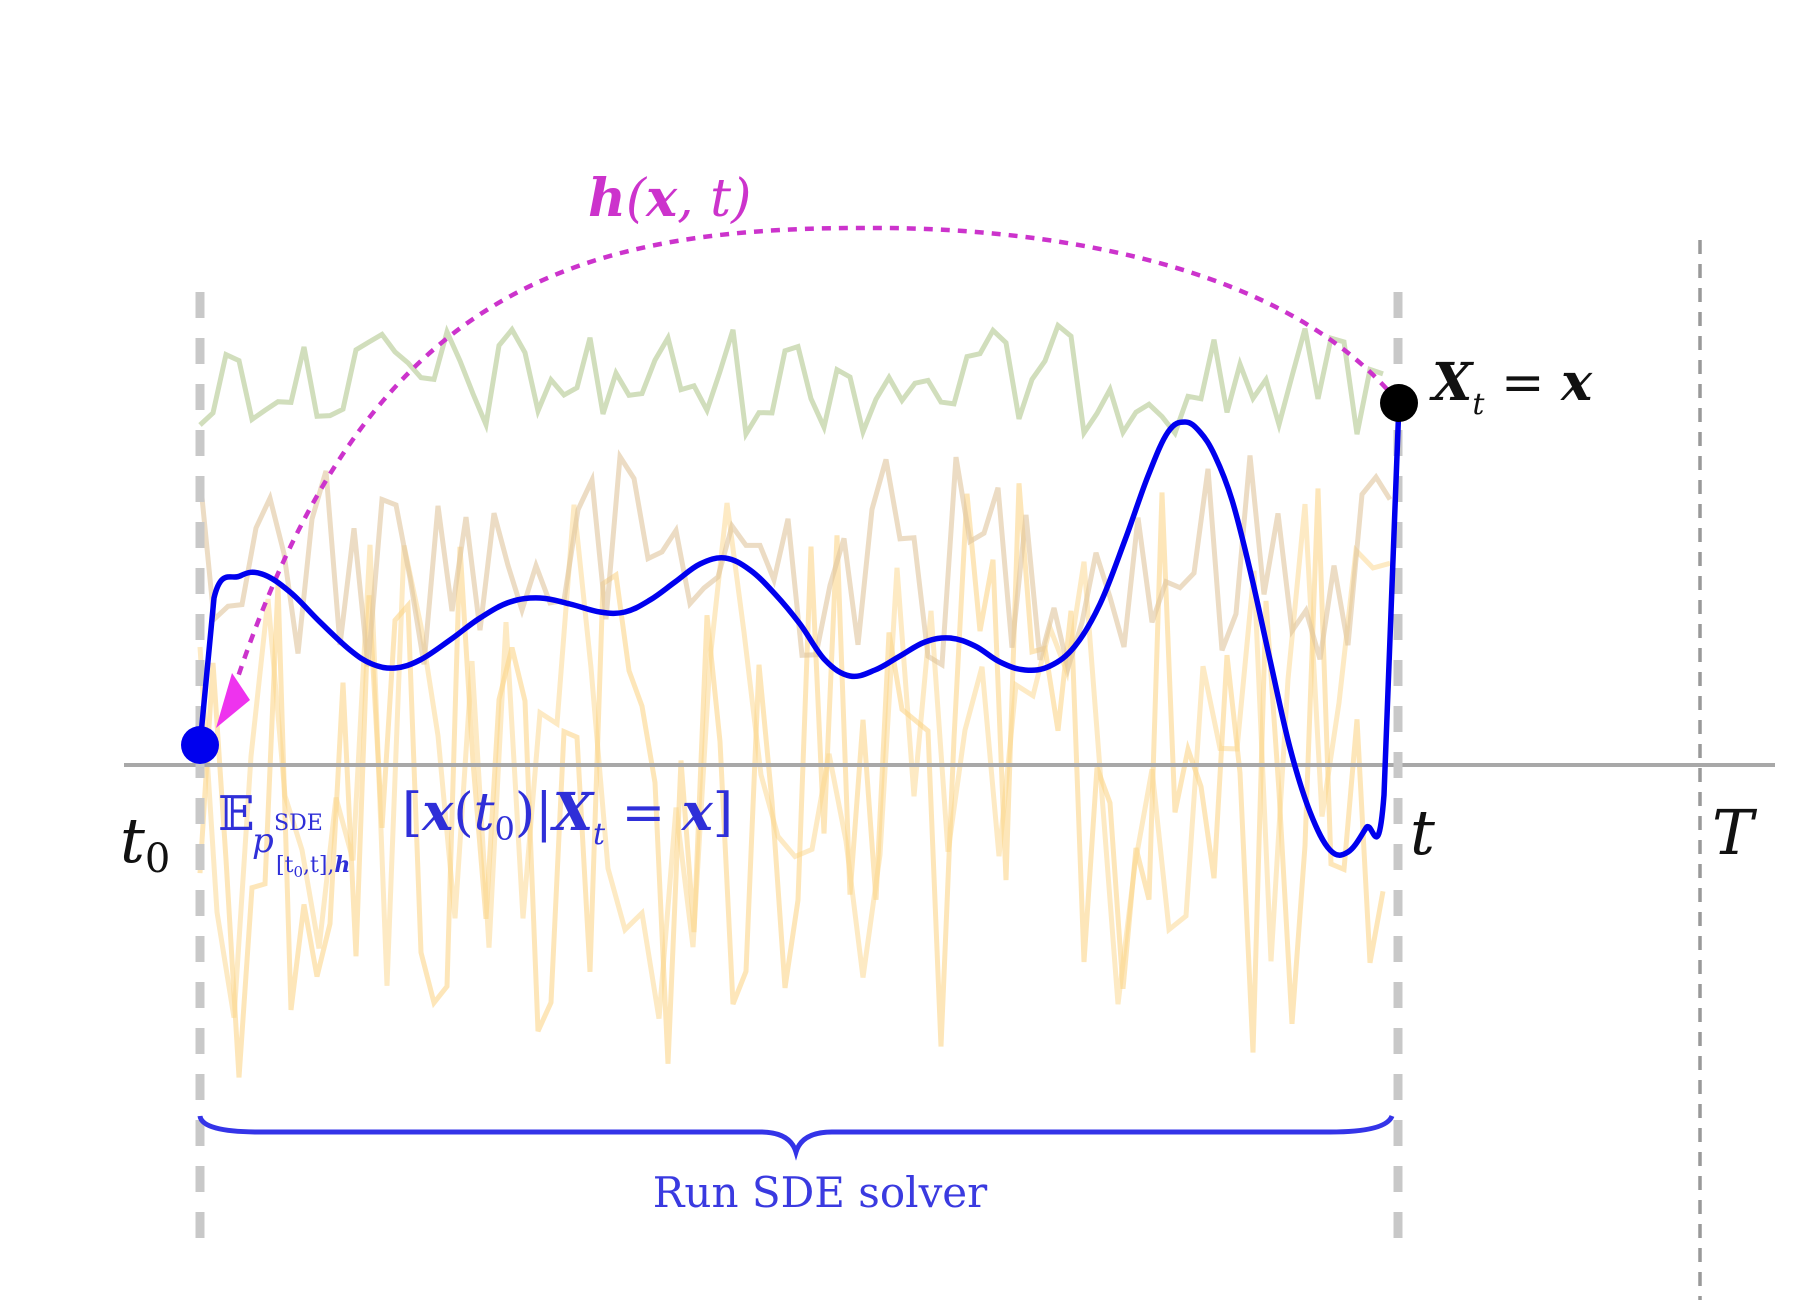 The width and height of the screenshot is (1806, 1314). Describe the element at coordinates (1399, 403) in the screenshot. I see `end-point-icon` at that location.